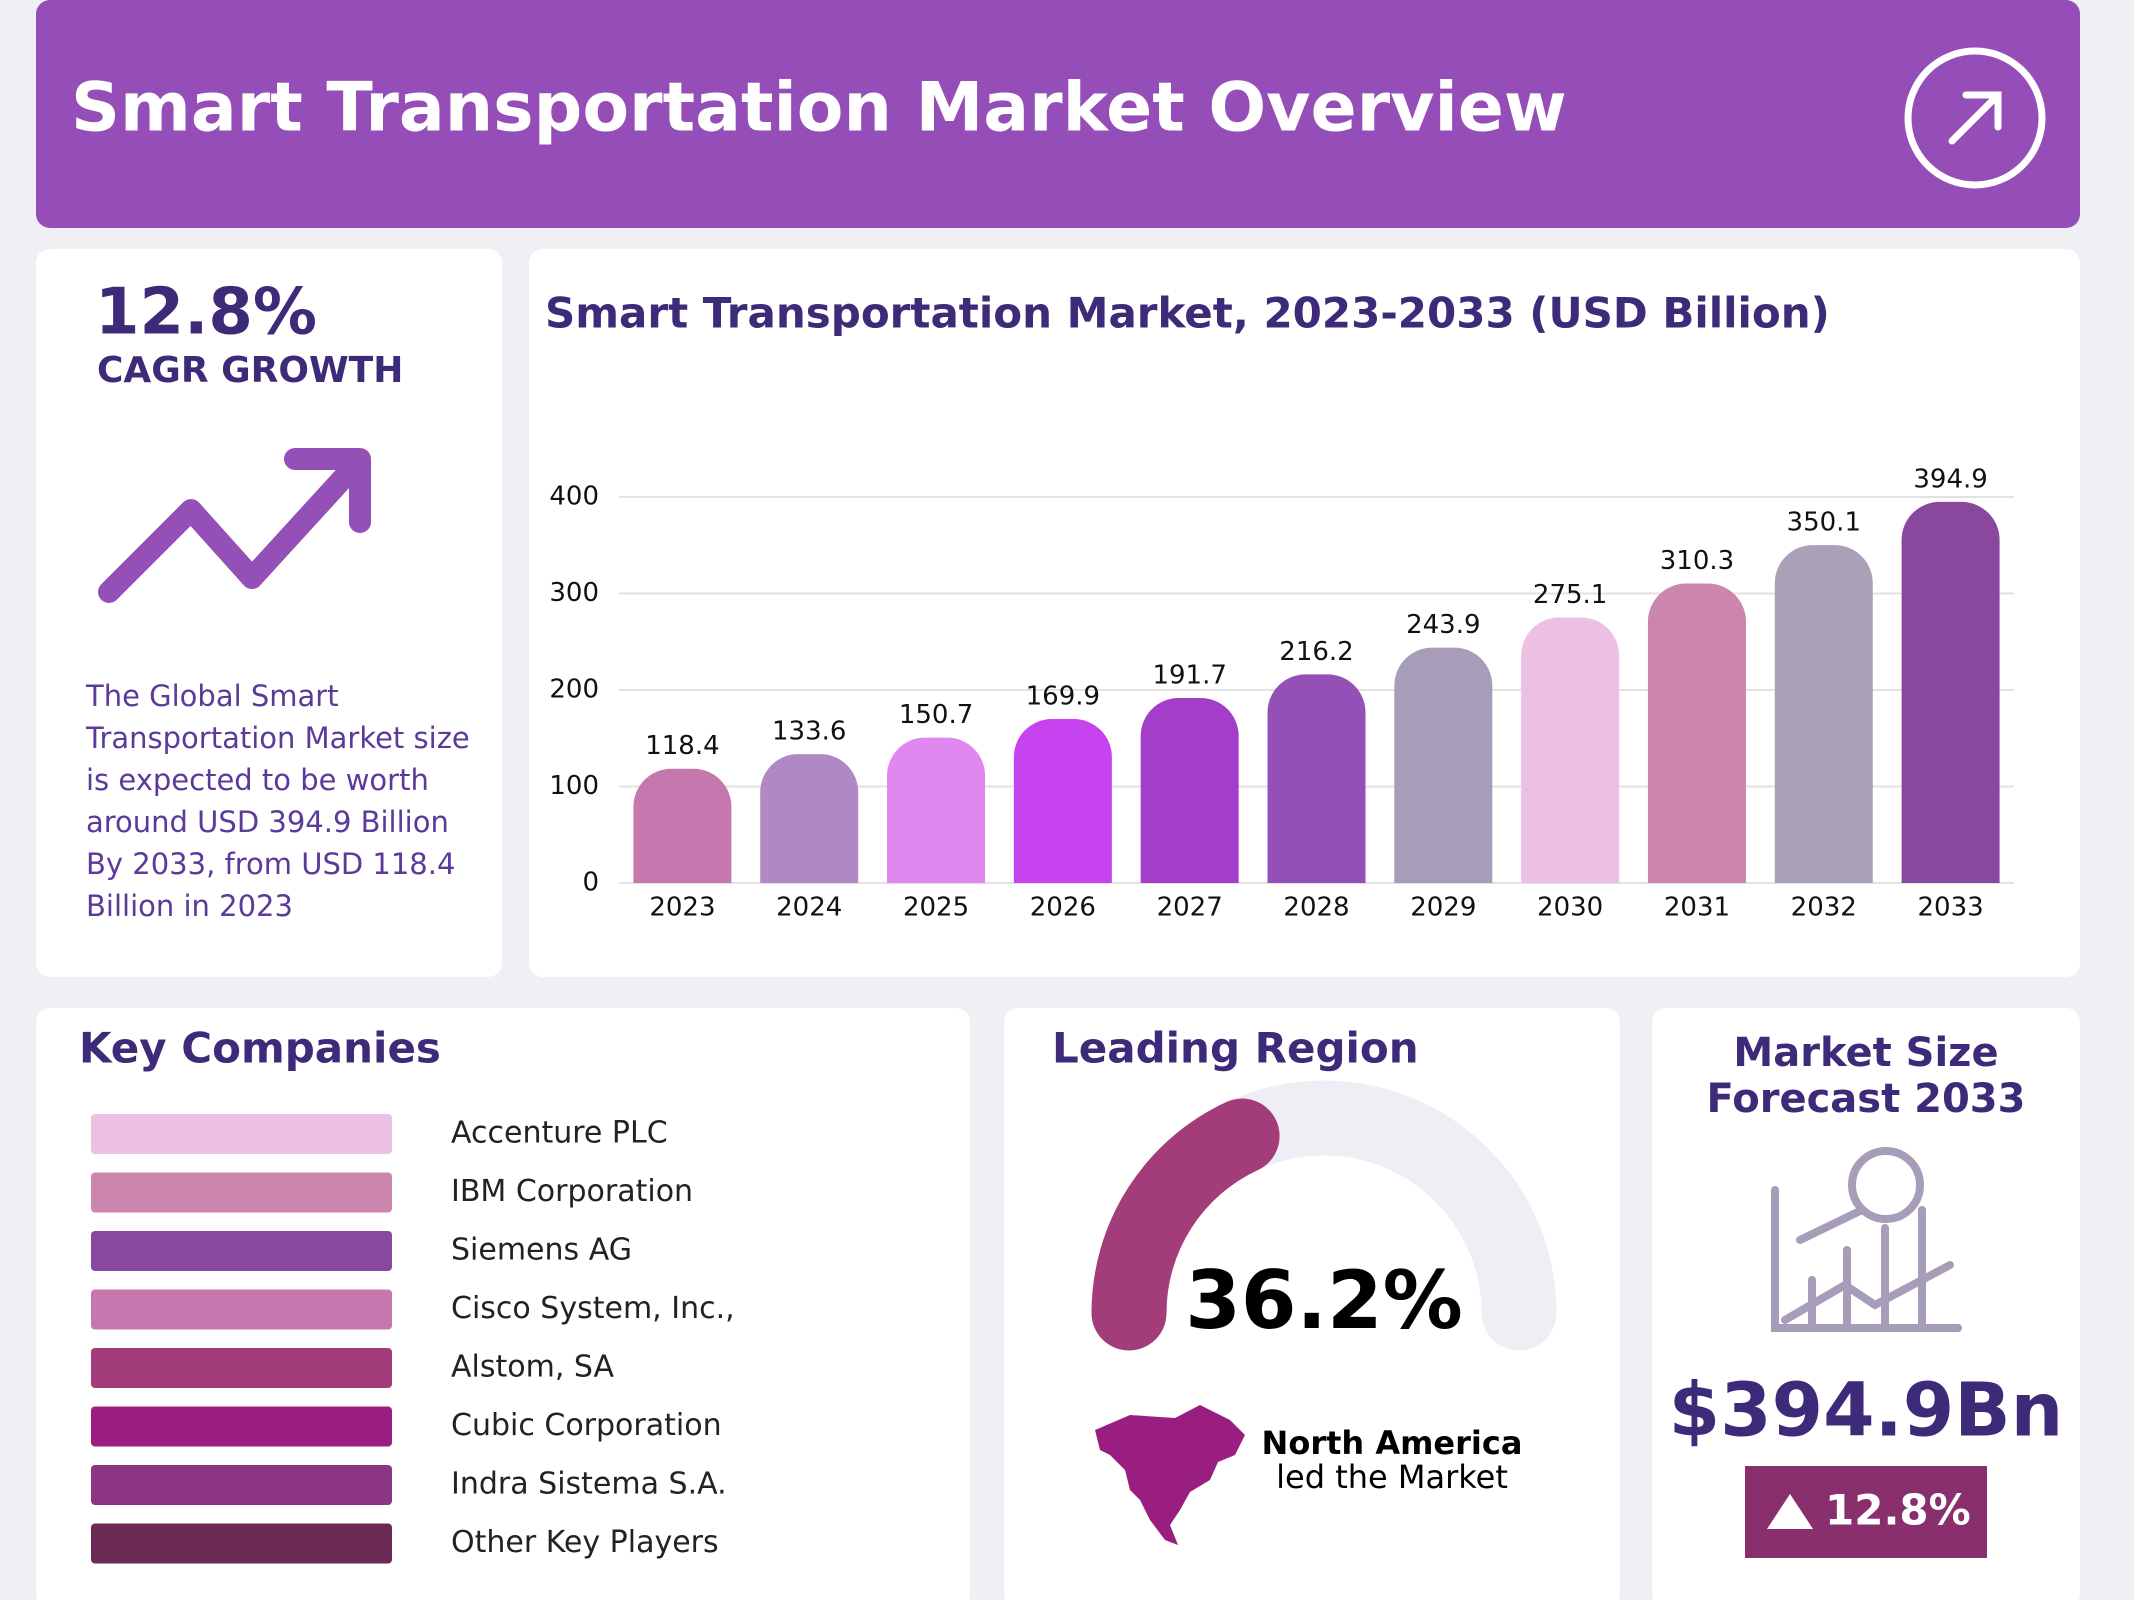 Image resolution: width=2134 pixels, height=1600 pixels. Describe the element at coordinates (250, 370) in the screenshot. I see `cagr-label: CAGR GROWTH` at that location.